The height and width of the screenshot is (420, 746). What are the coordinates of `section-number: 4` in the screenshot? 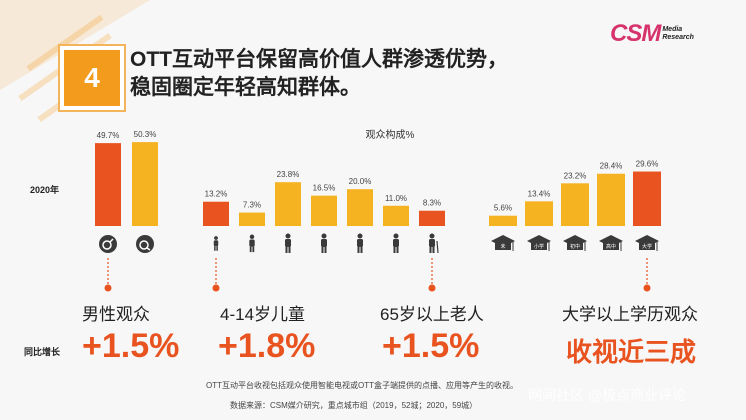 It's located at (92, 77).